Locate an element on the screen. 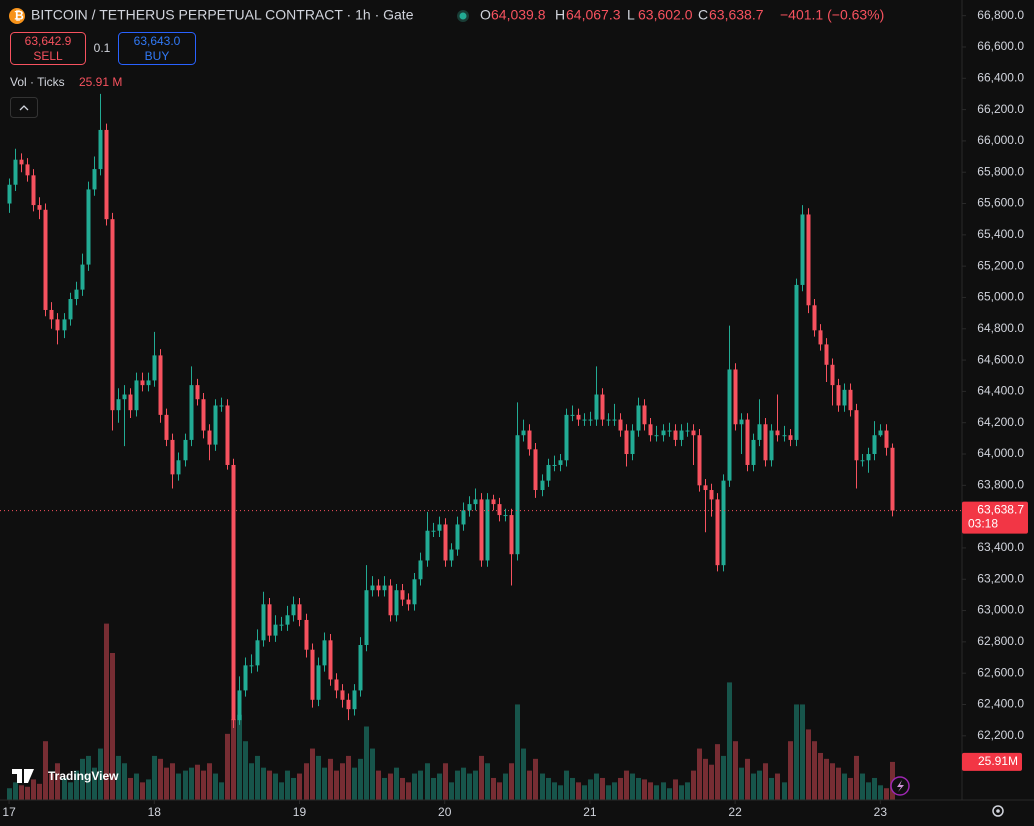 The width and height of the screenshot is (1034, 826). buy-button is located at coordinates (157, 48).